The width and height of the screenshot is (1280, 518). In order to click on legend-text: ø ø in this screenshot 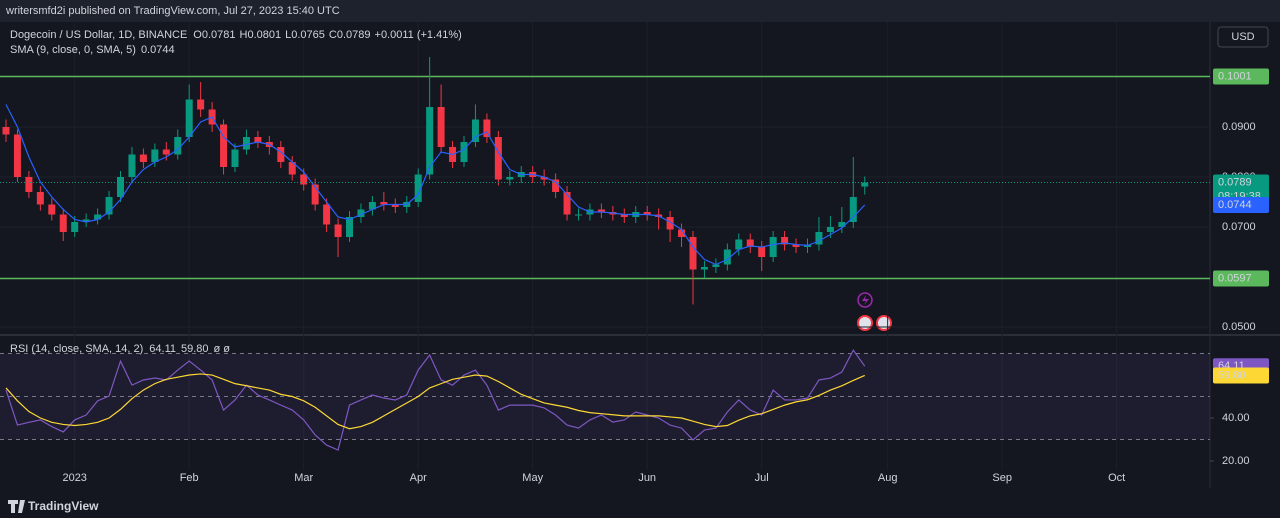, I will do `click(222, 349)`.